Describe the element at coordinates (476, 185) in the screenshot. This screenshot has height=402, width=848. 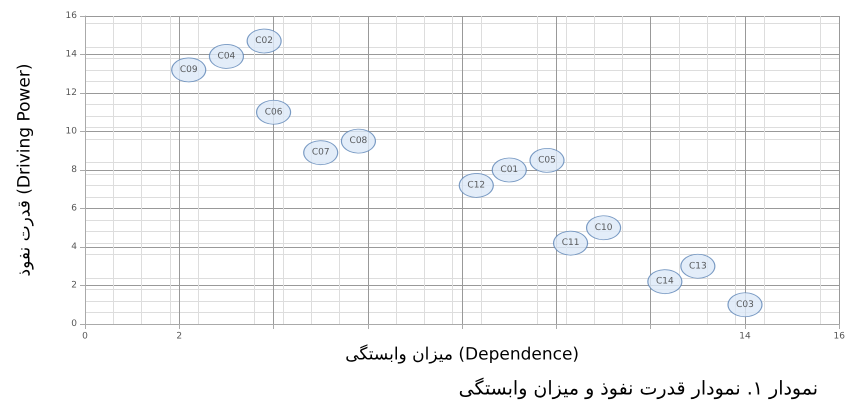
I see `data-label: C12` at that location.